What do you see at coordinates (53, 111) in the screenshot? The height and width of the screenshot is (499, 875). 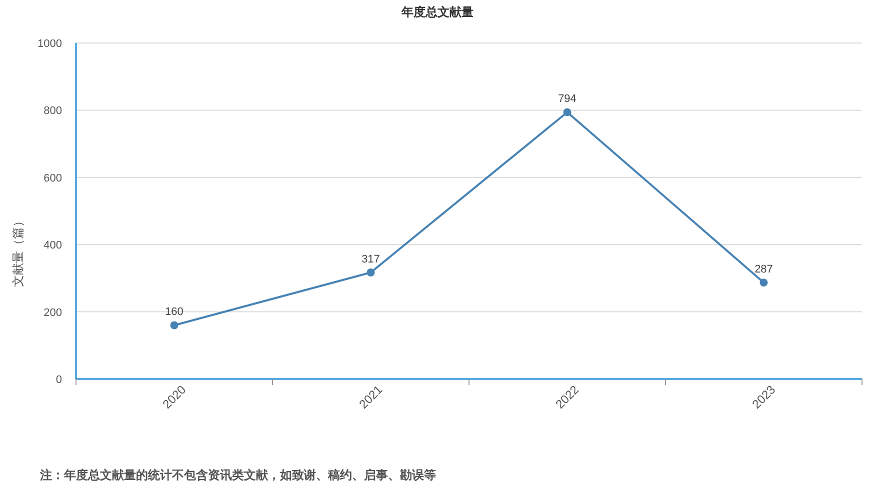 I see `y-tick-label: 800` at bounding box center [53, 111].